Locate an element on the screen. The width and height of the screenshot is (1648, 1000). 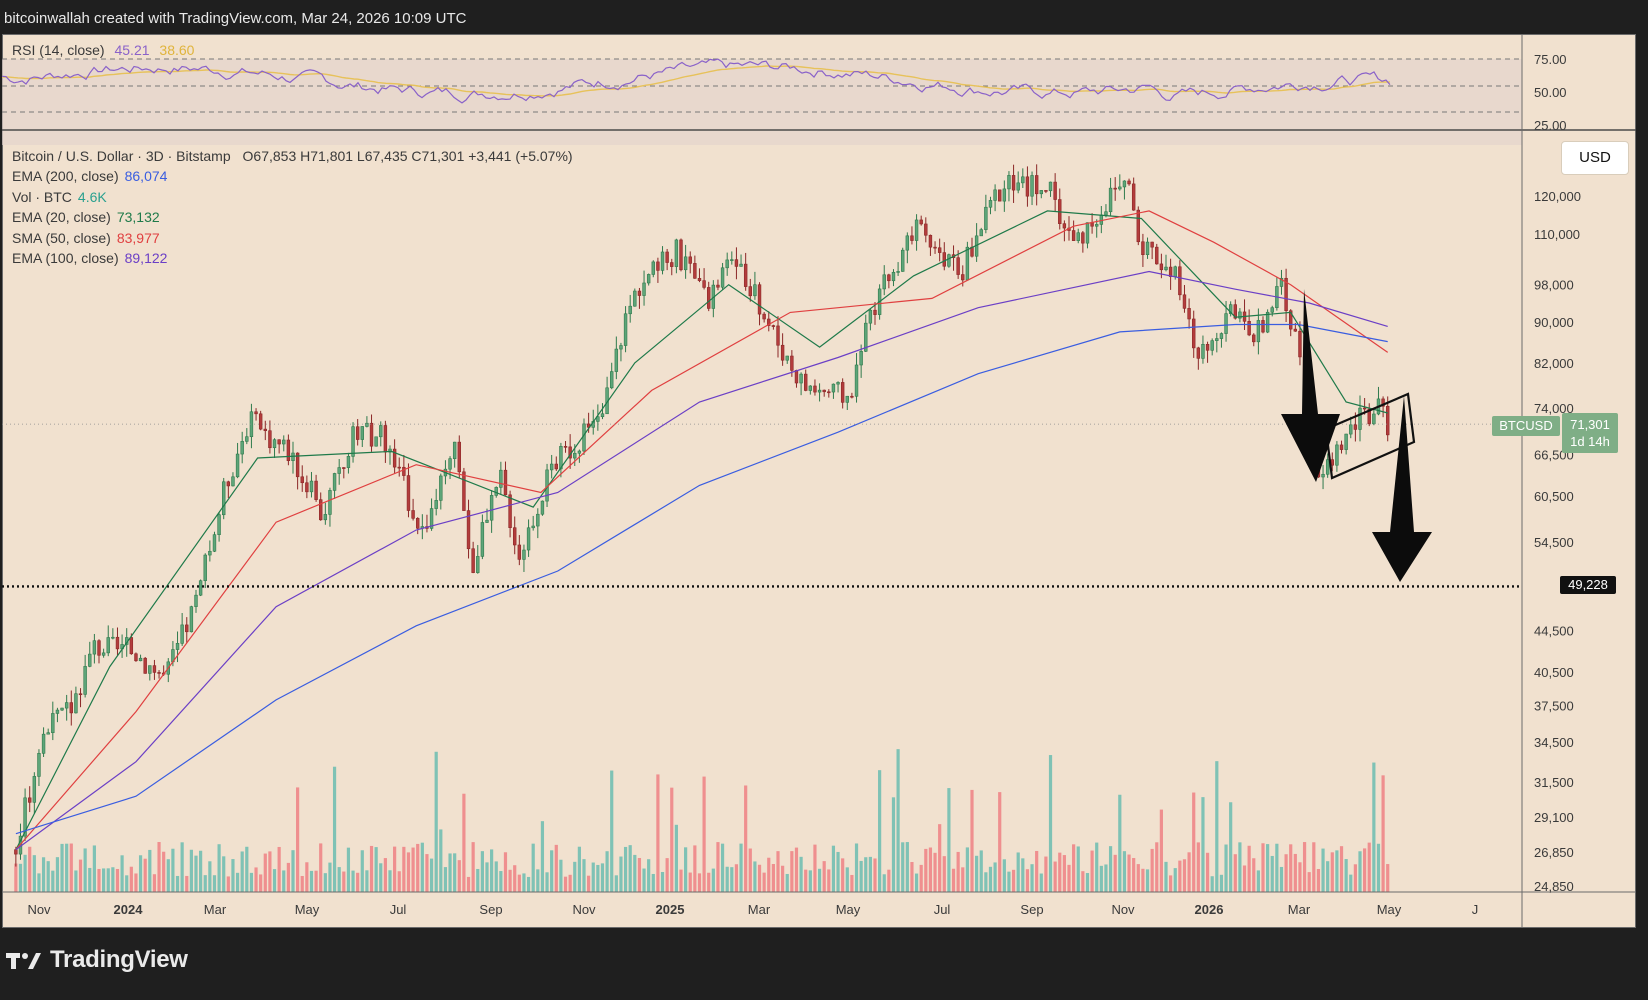
currency-button: USD is located at coordinates (1595, 158).